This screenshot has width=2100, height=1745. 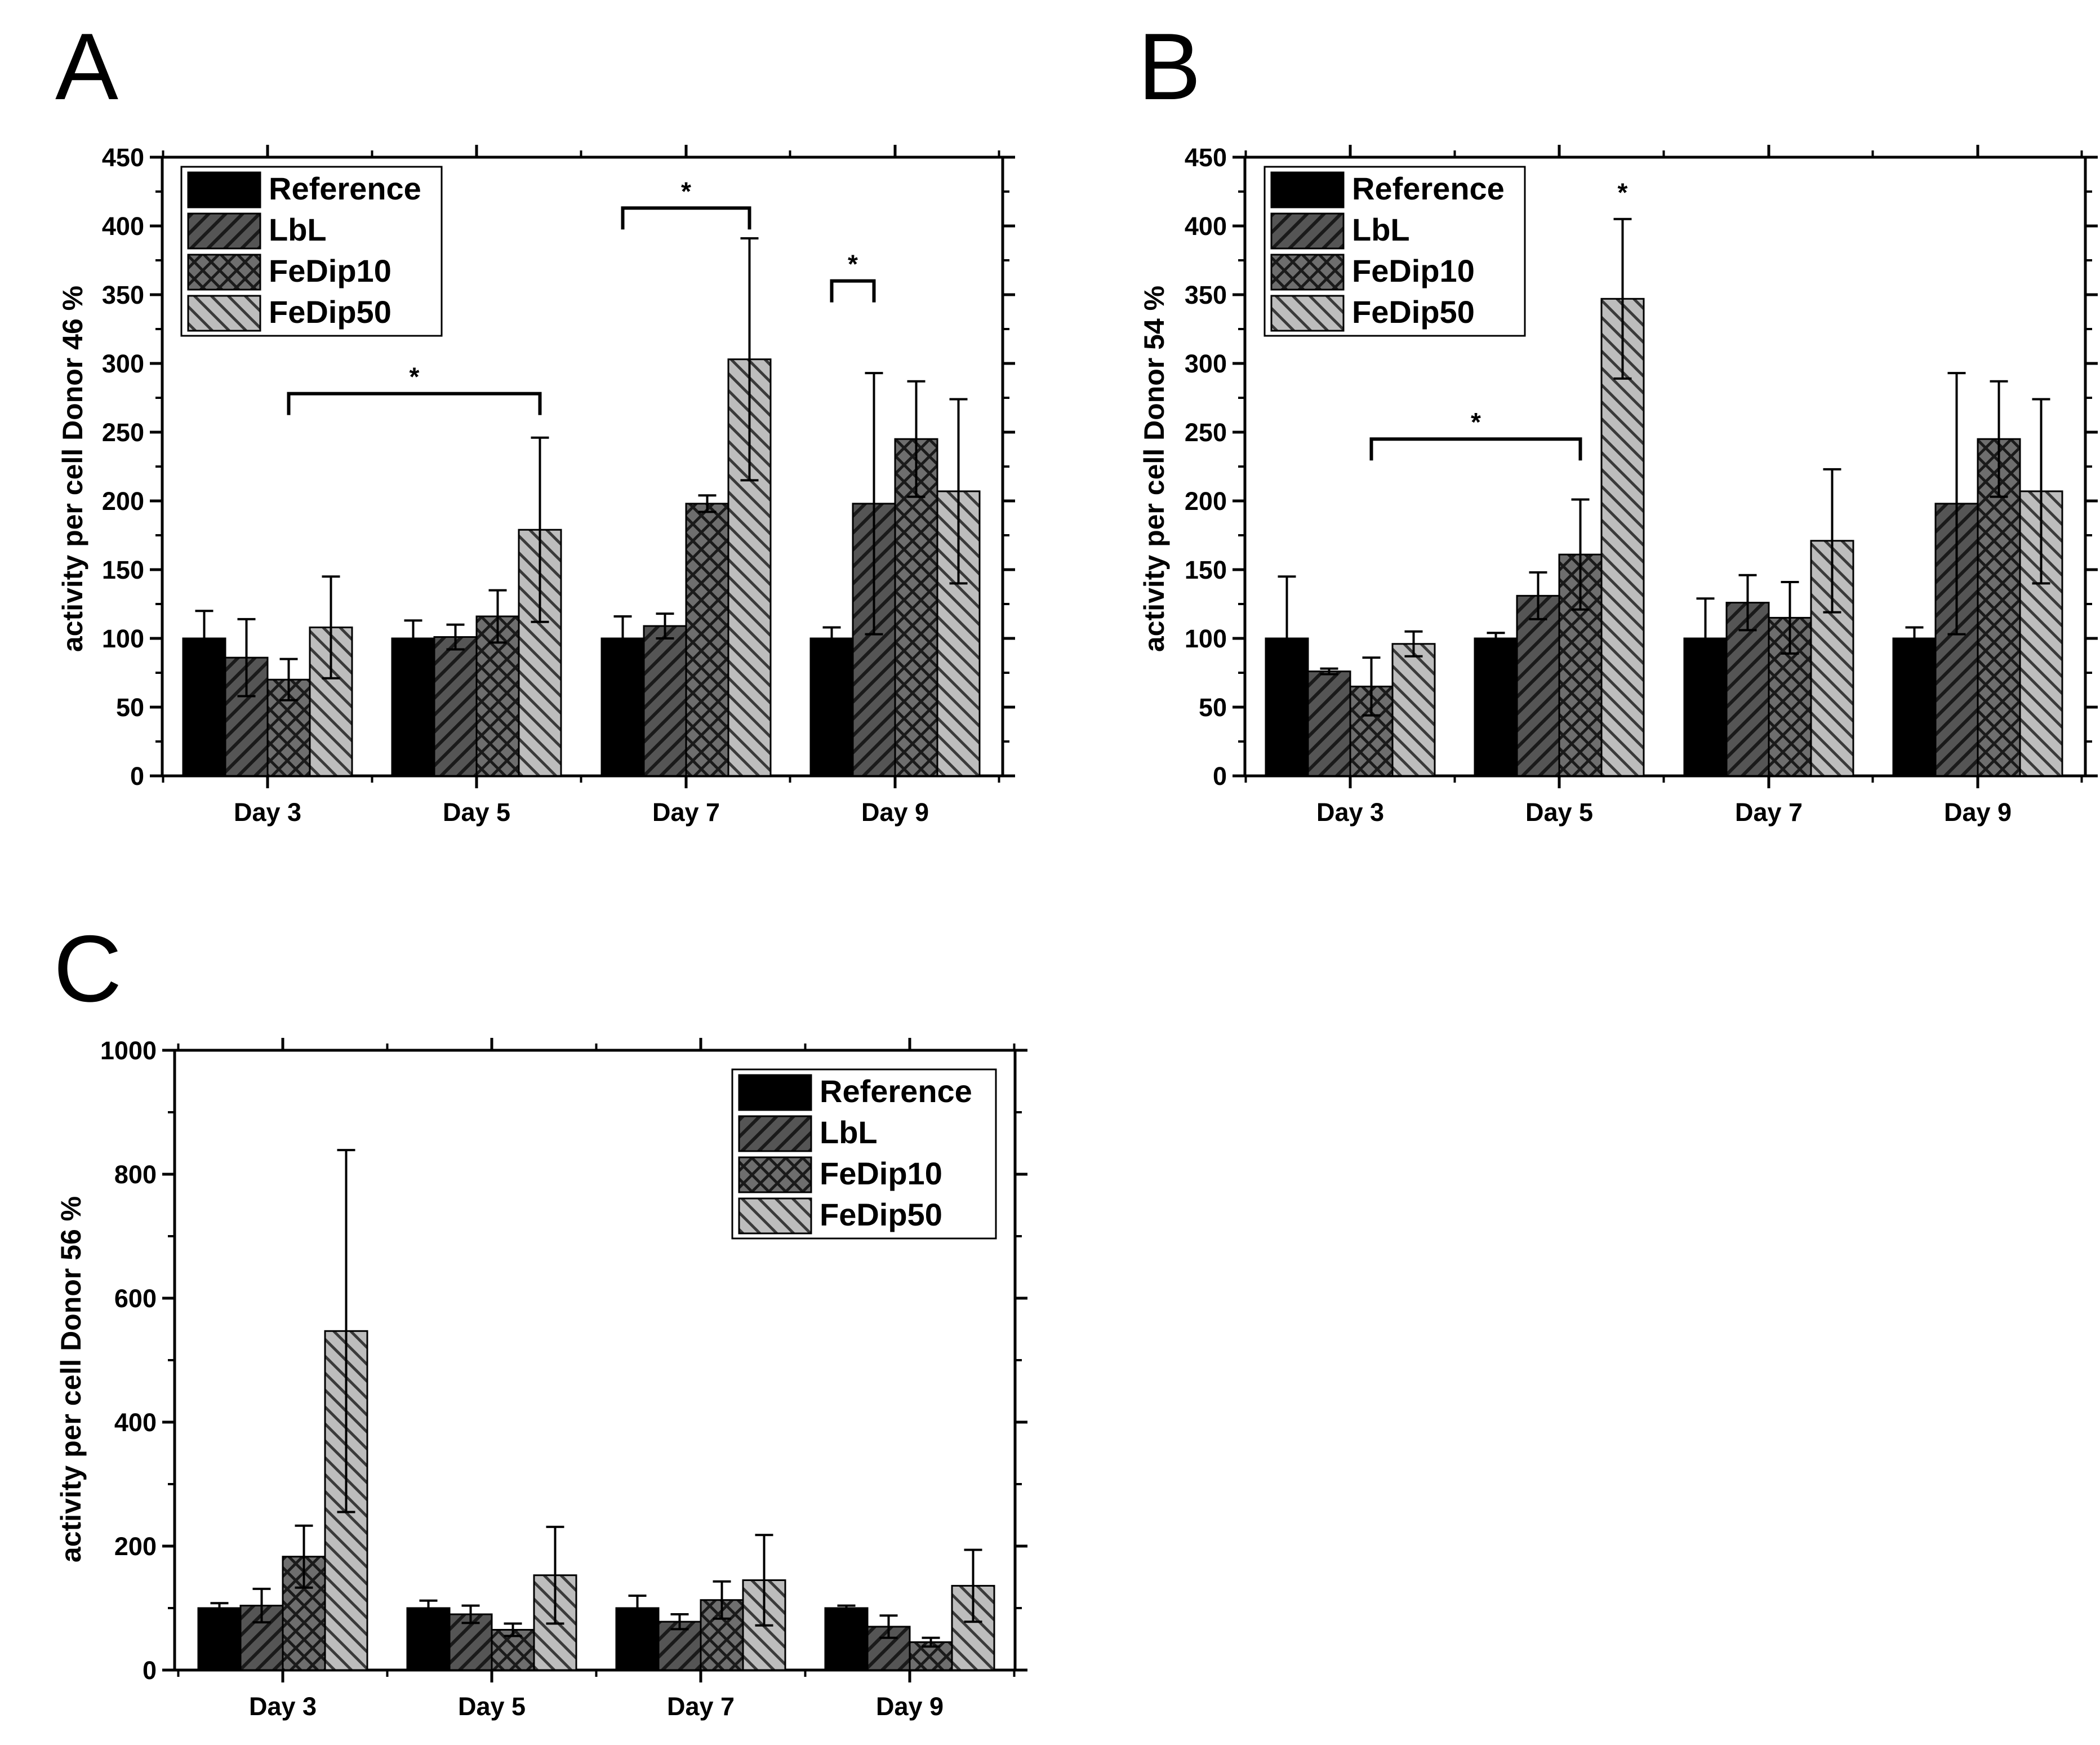 I want to click on panel-letter: C, so click(x=88, y=969).